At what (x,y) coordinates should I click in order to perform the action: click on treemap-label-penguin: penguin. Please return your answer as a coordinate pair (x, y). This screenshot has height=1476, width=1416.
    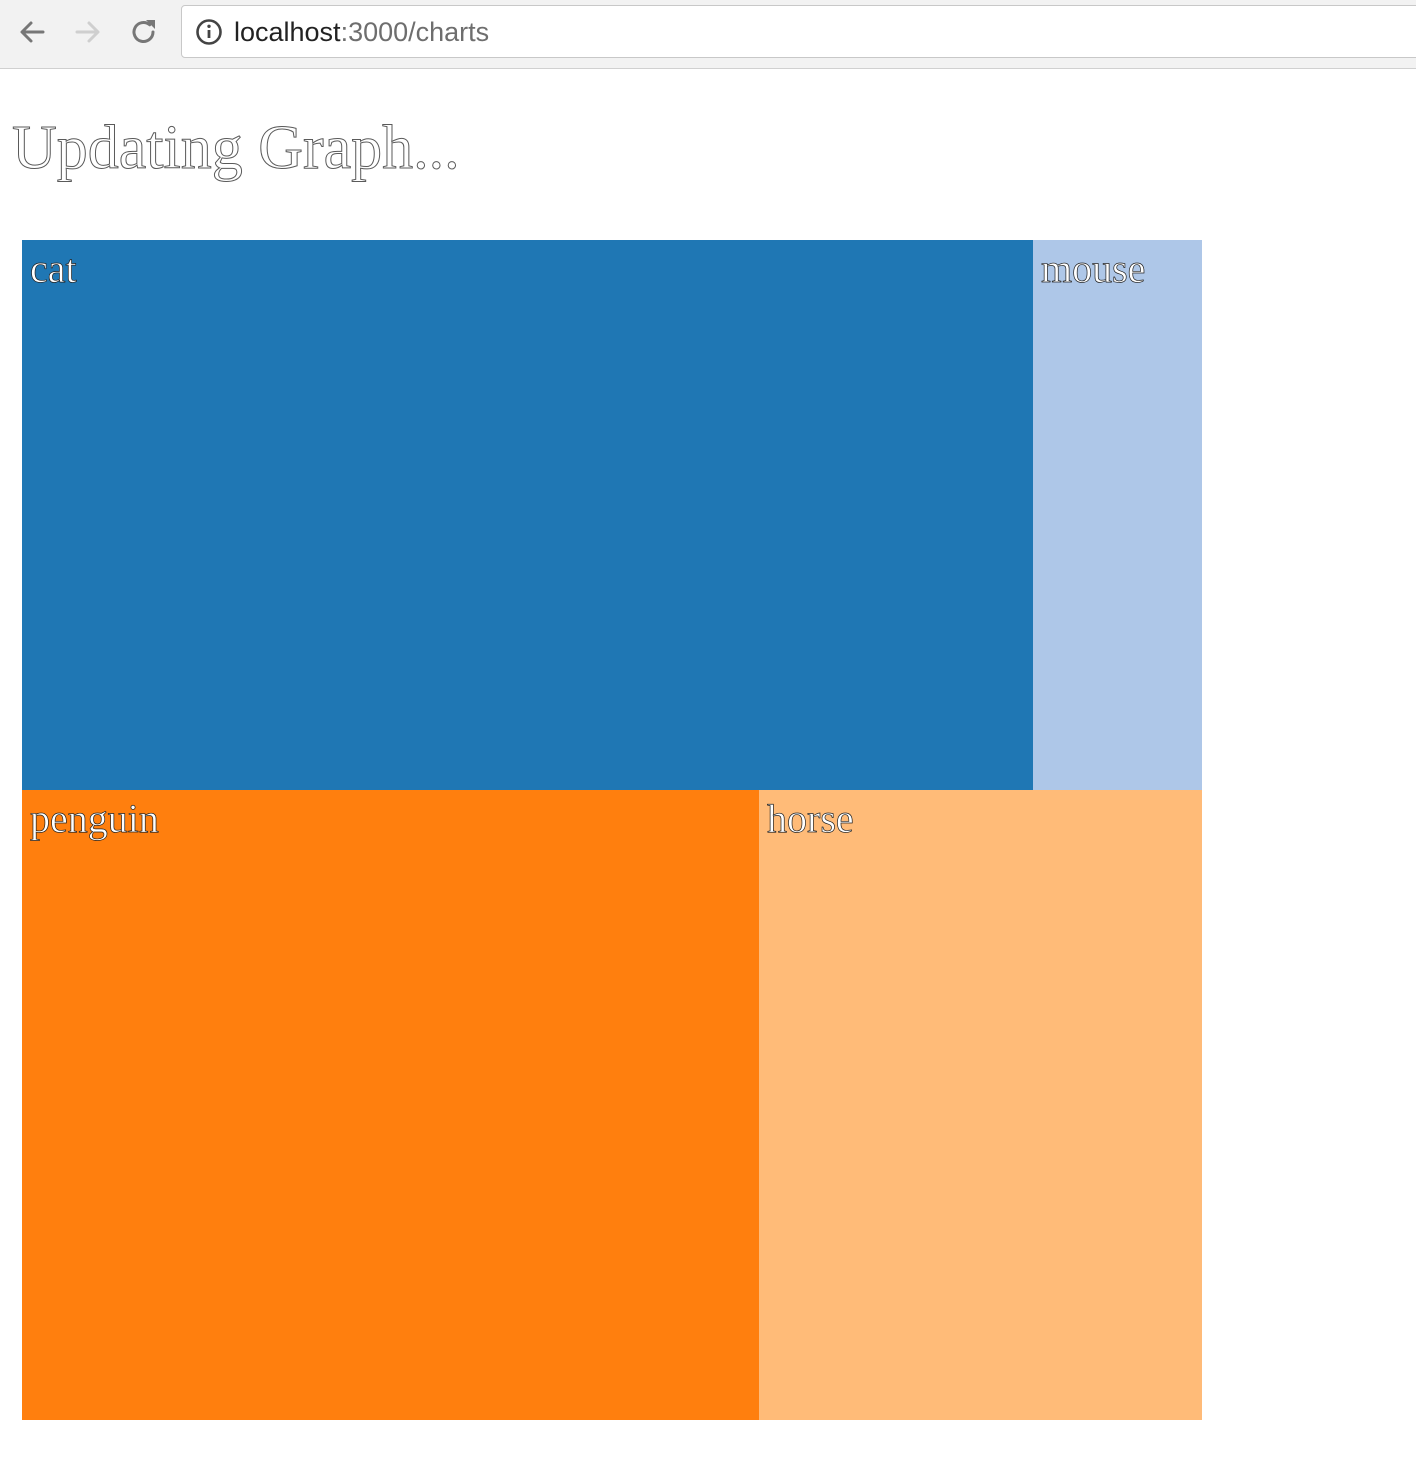
    Looking at the image, I should click on (94, 818).